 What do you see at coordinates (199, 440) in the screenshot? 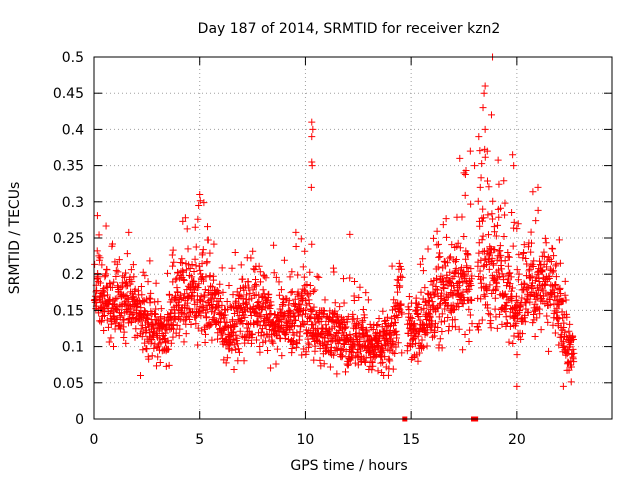
I see `x-tick-label: 5` at bounding box center [199, 440].